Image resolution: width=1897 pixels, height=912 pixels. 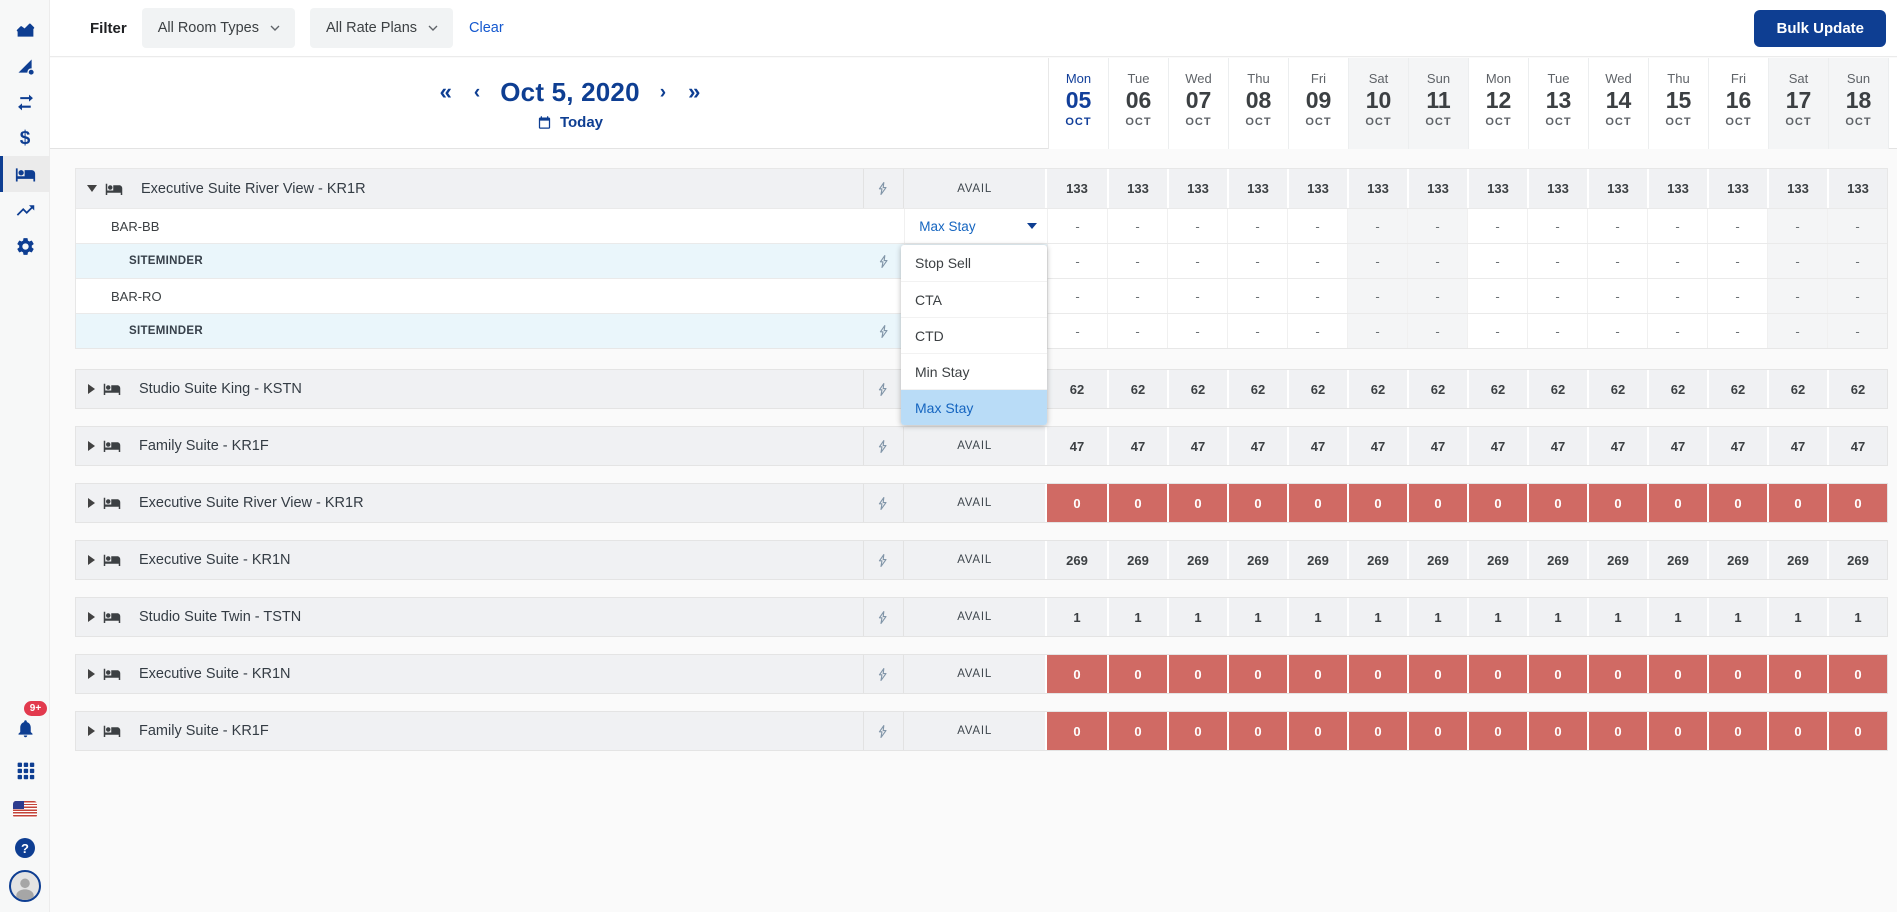 I want to click on bulk-update-button: Bulk Update, so click(x=1820, y=28).